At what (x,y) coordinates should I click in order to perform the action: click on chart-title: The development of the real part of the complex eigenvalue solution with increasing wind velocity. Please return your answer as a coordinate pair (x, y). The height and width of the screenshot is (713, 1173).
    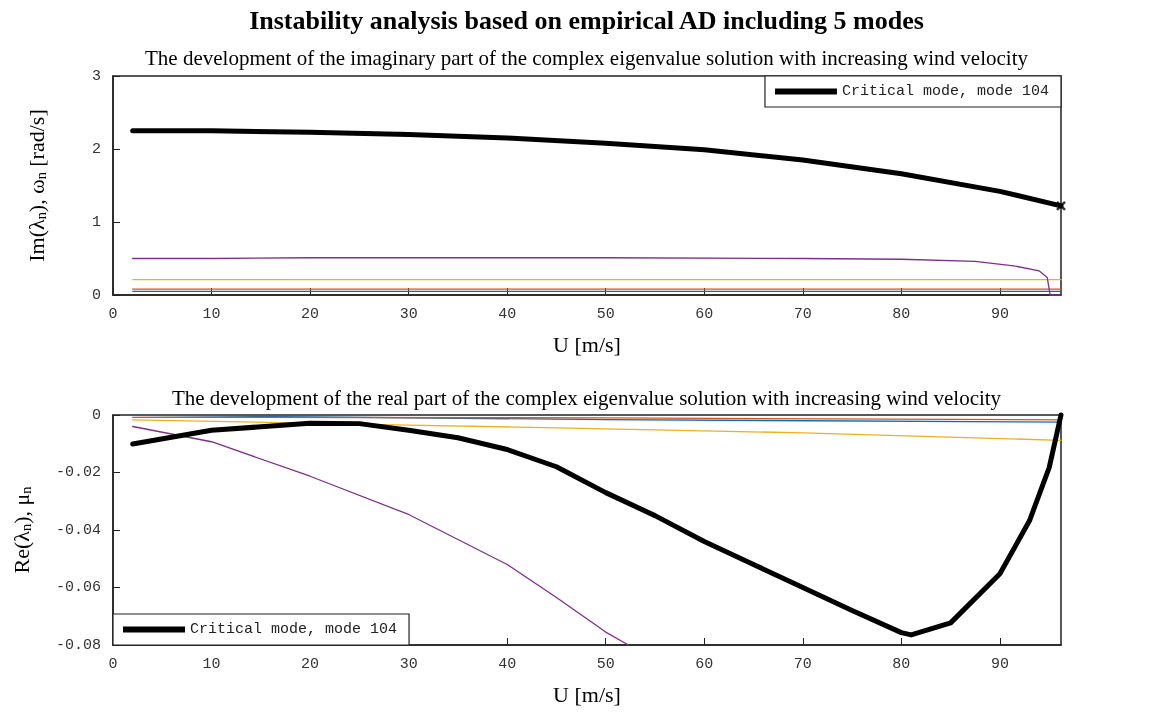
    Looking at the image, I should click on (586, 397).